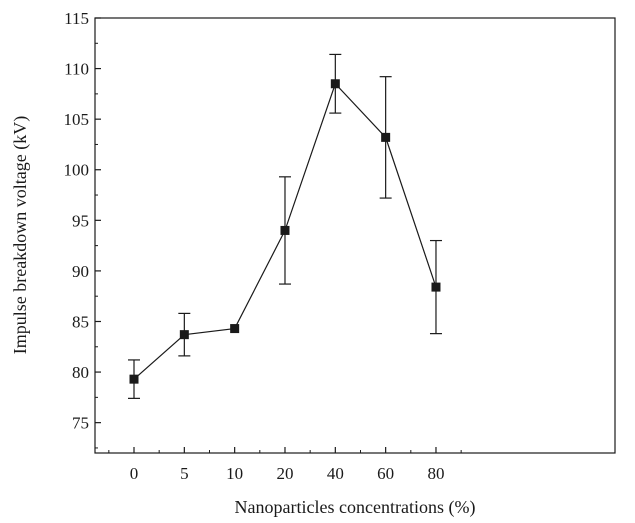 The width and height of the screenshot is (635, 523). Describe the element at coordinates (335, 473) in the screenshot. I see `x-tick-label-40: 40` at that location.